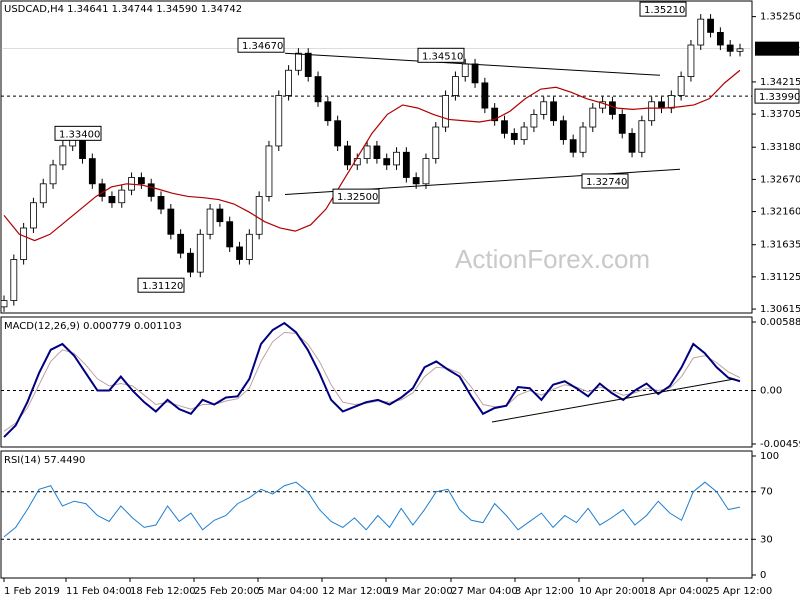 The height and width of the screenshot is (600, 800). What do you see at coordinates (288, 591) in the screenshot?
I see `x-tick-label: 5 Mar 04:00` at bounding box center [288, 591].